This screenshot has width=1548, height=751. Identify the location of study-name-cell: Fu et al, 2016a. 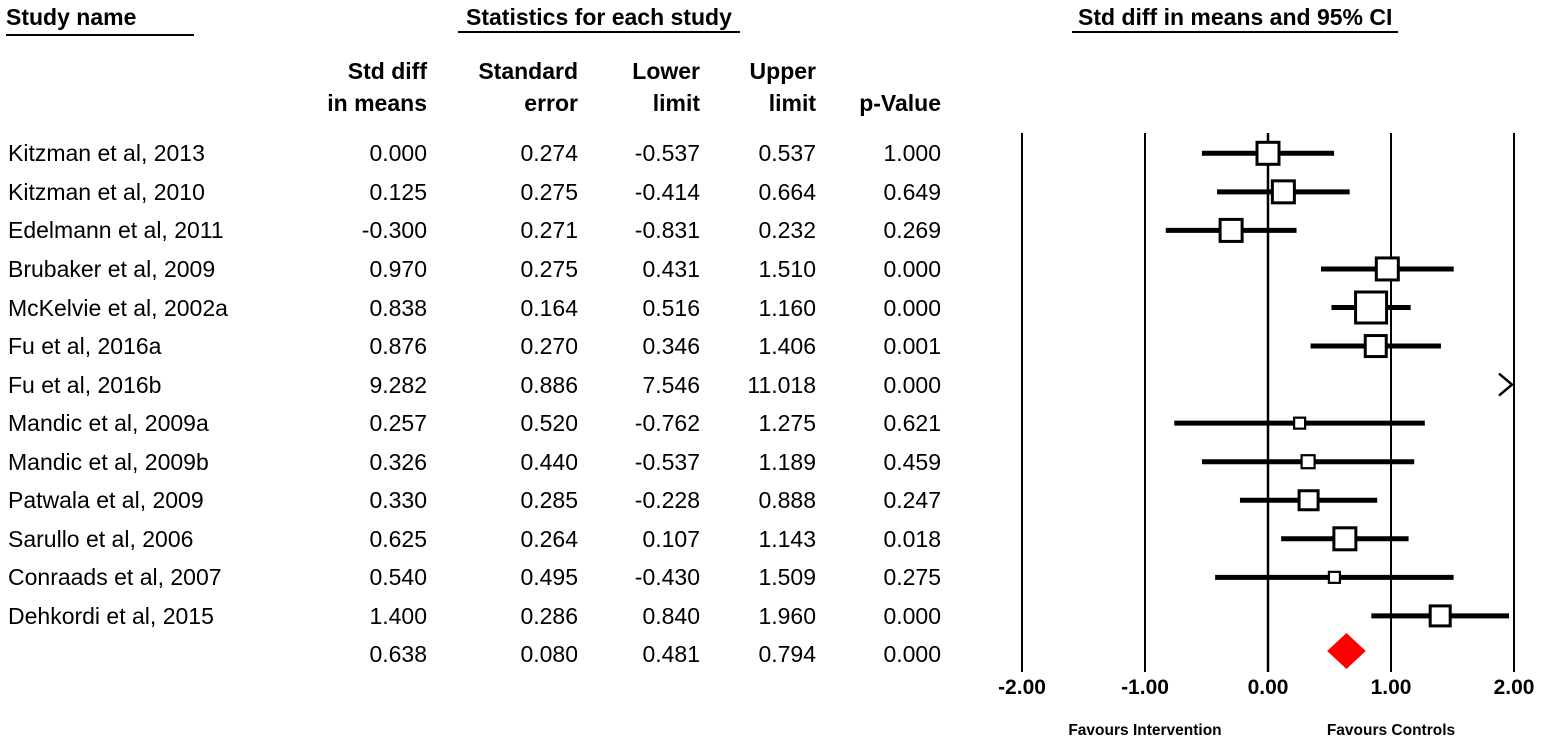
(85, 346).